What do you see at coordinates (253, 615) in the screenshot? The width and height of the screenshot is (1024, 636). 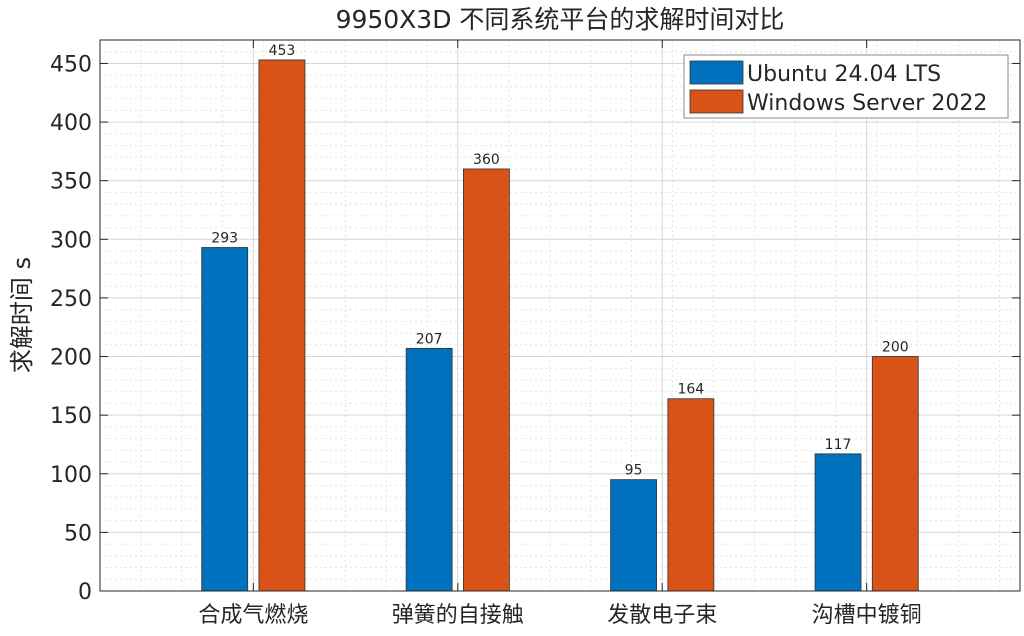 I see `x-tick-label: 合成气燃烧` at bounding box center [253, 615].